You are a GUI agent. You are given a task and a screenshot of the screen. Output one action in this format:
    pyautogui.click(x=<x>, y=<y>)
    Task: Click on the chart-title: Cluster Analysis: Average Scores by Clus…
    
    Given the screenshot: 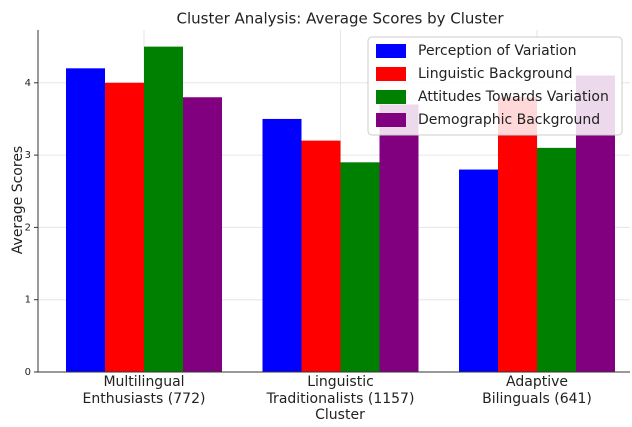 What is the action you would take?
    pyautogui.click(x=341, y=19)
    